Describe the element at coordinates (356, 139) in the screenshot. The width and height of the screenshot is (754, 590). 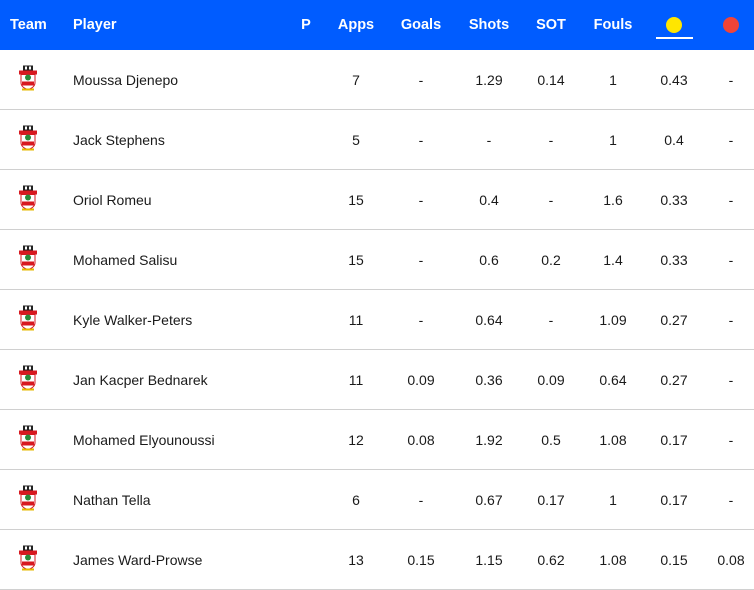
I see `apps: 5` at that location.